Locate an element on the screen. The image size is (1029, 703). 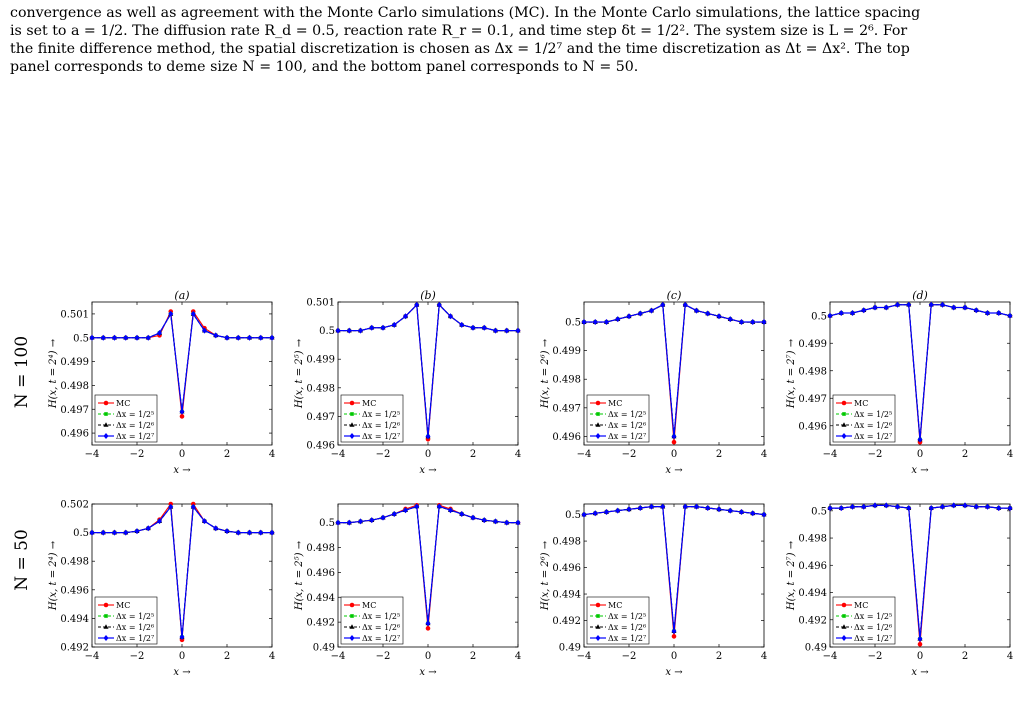
y-tick-label: 0.494 is located at coordinates (74, 619).